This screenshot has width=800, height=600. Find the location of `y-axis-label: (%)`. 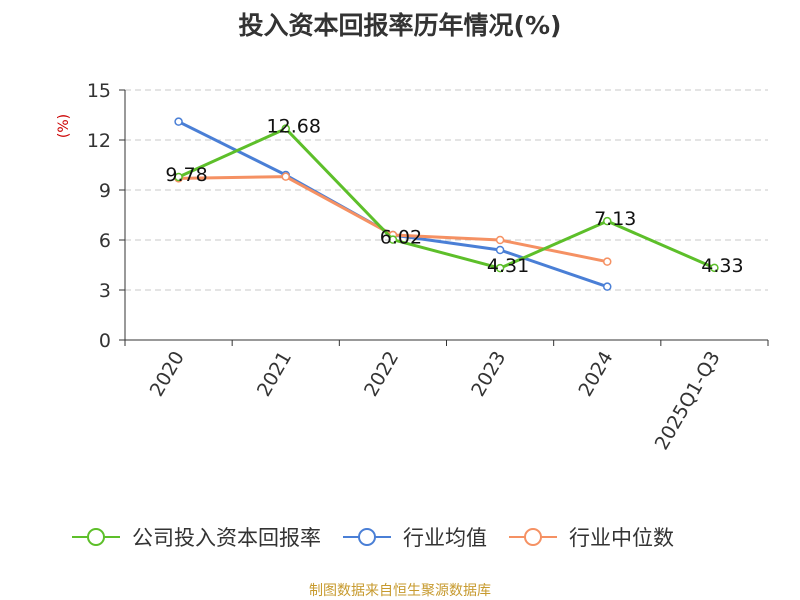

y-axis-label: (%) is located at coordinates (64, 126).